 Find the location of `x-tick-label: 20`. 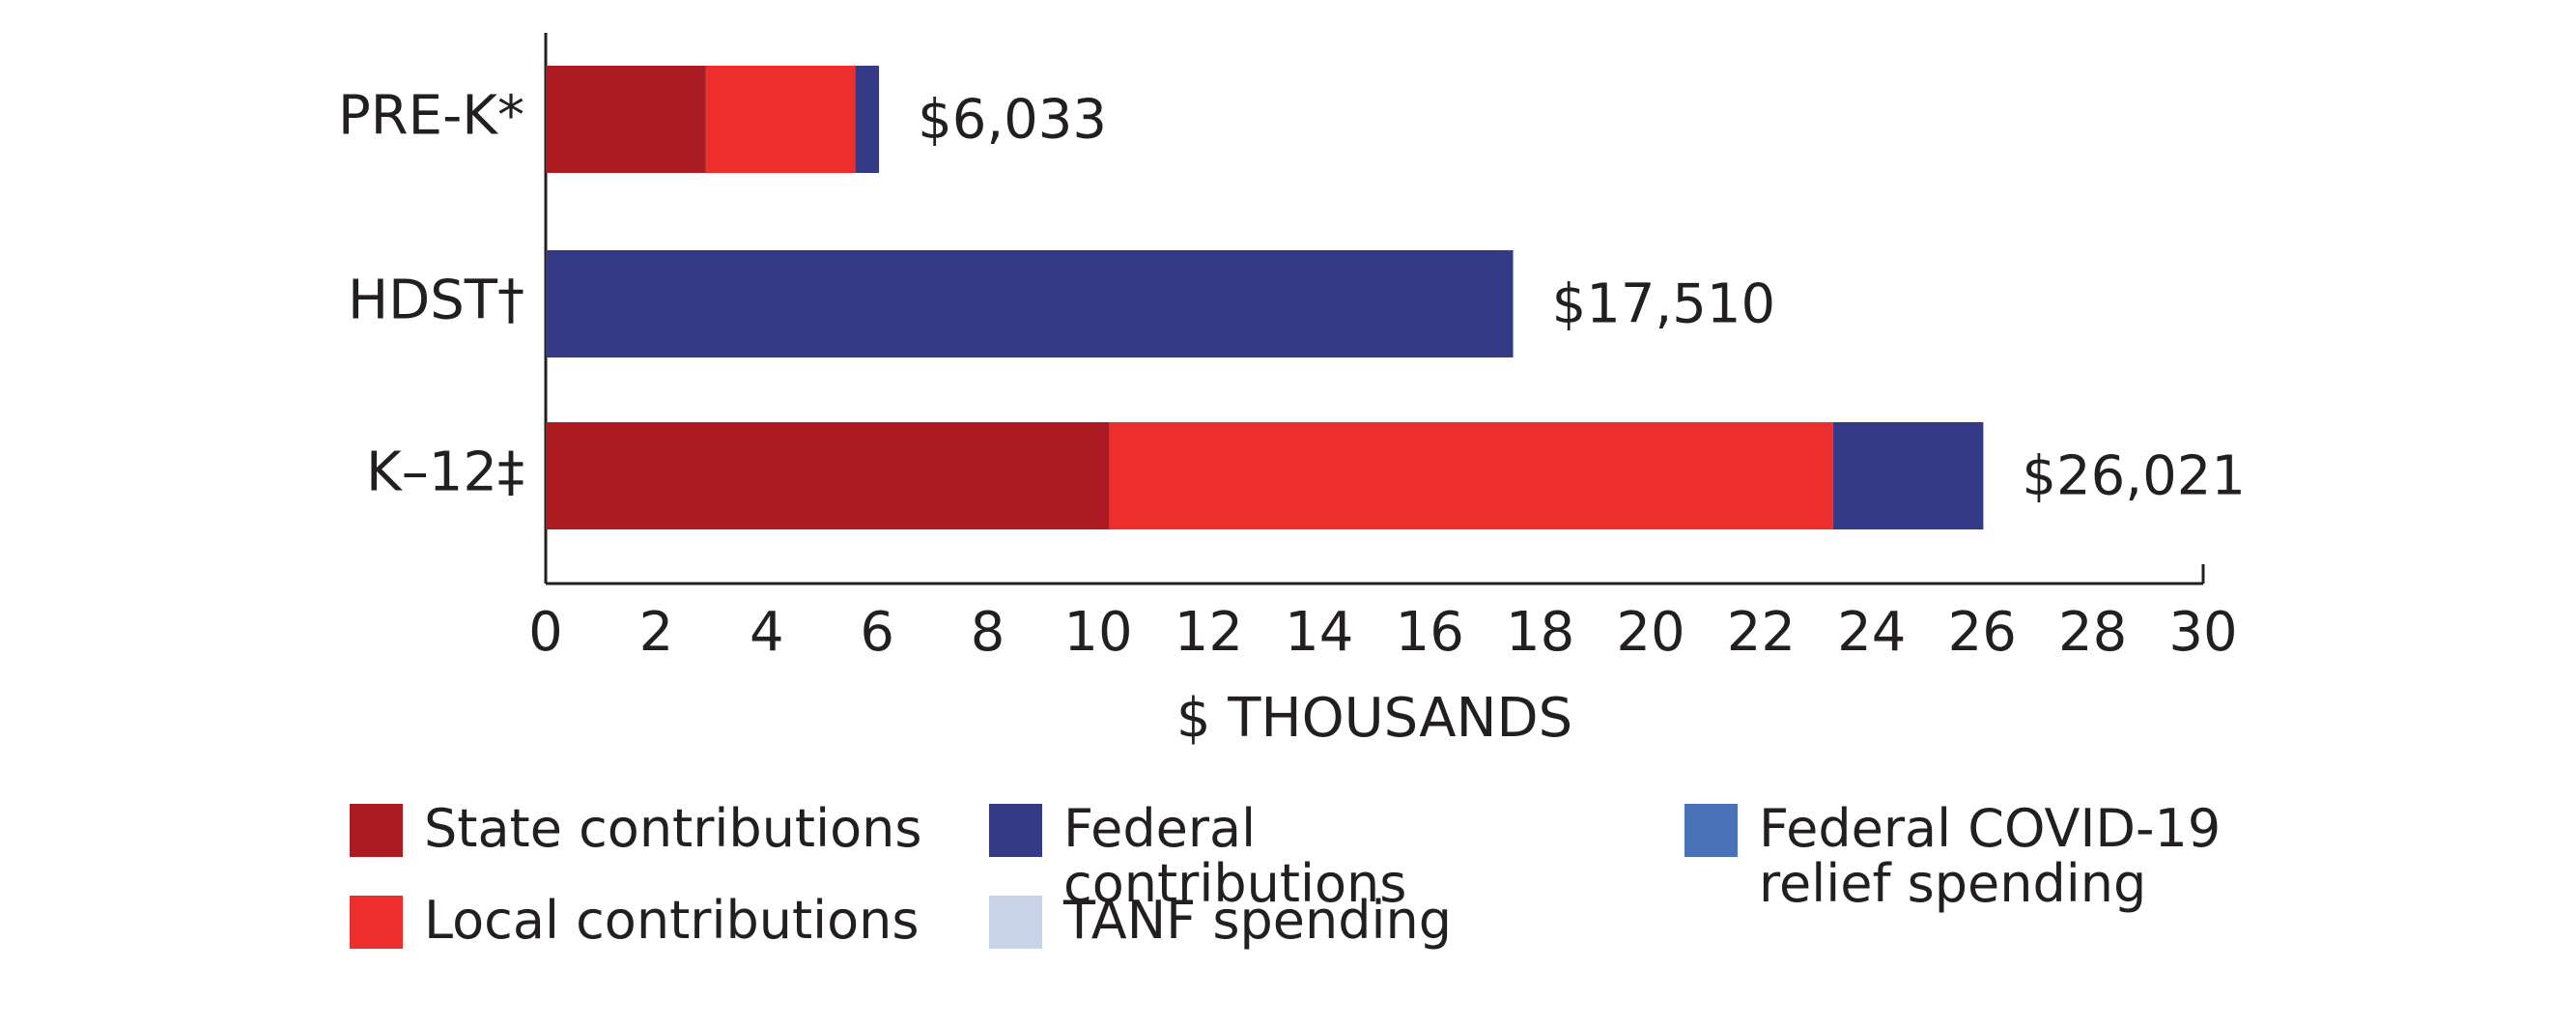

x-tick-label: 20 is located at coordinates (1650, 632).